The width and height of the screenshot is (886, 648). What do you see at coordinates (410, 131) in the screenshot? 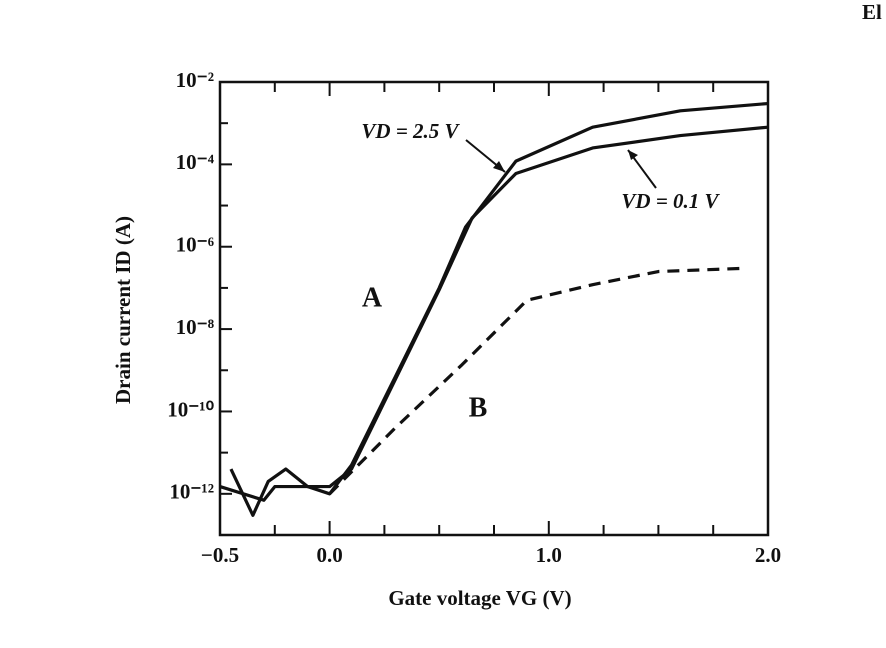
I see `series-label: VD = 2.5 V` at bounding box center [410, 131].